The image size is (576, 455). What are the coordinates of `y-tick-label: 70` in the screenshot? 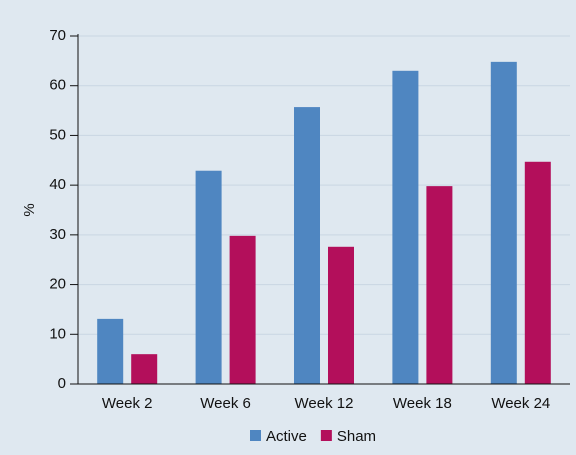 It's located at (57, 35).